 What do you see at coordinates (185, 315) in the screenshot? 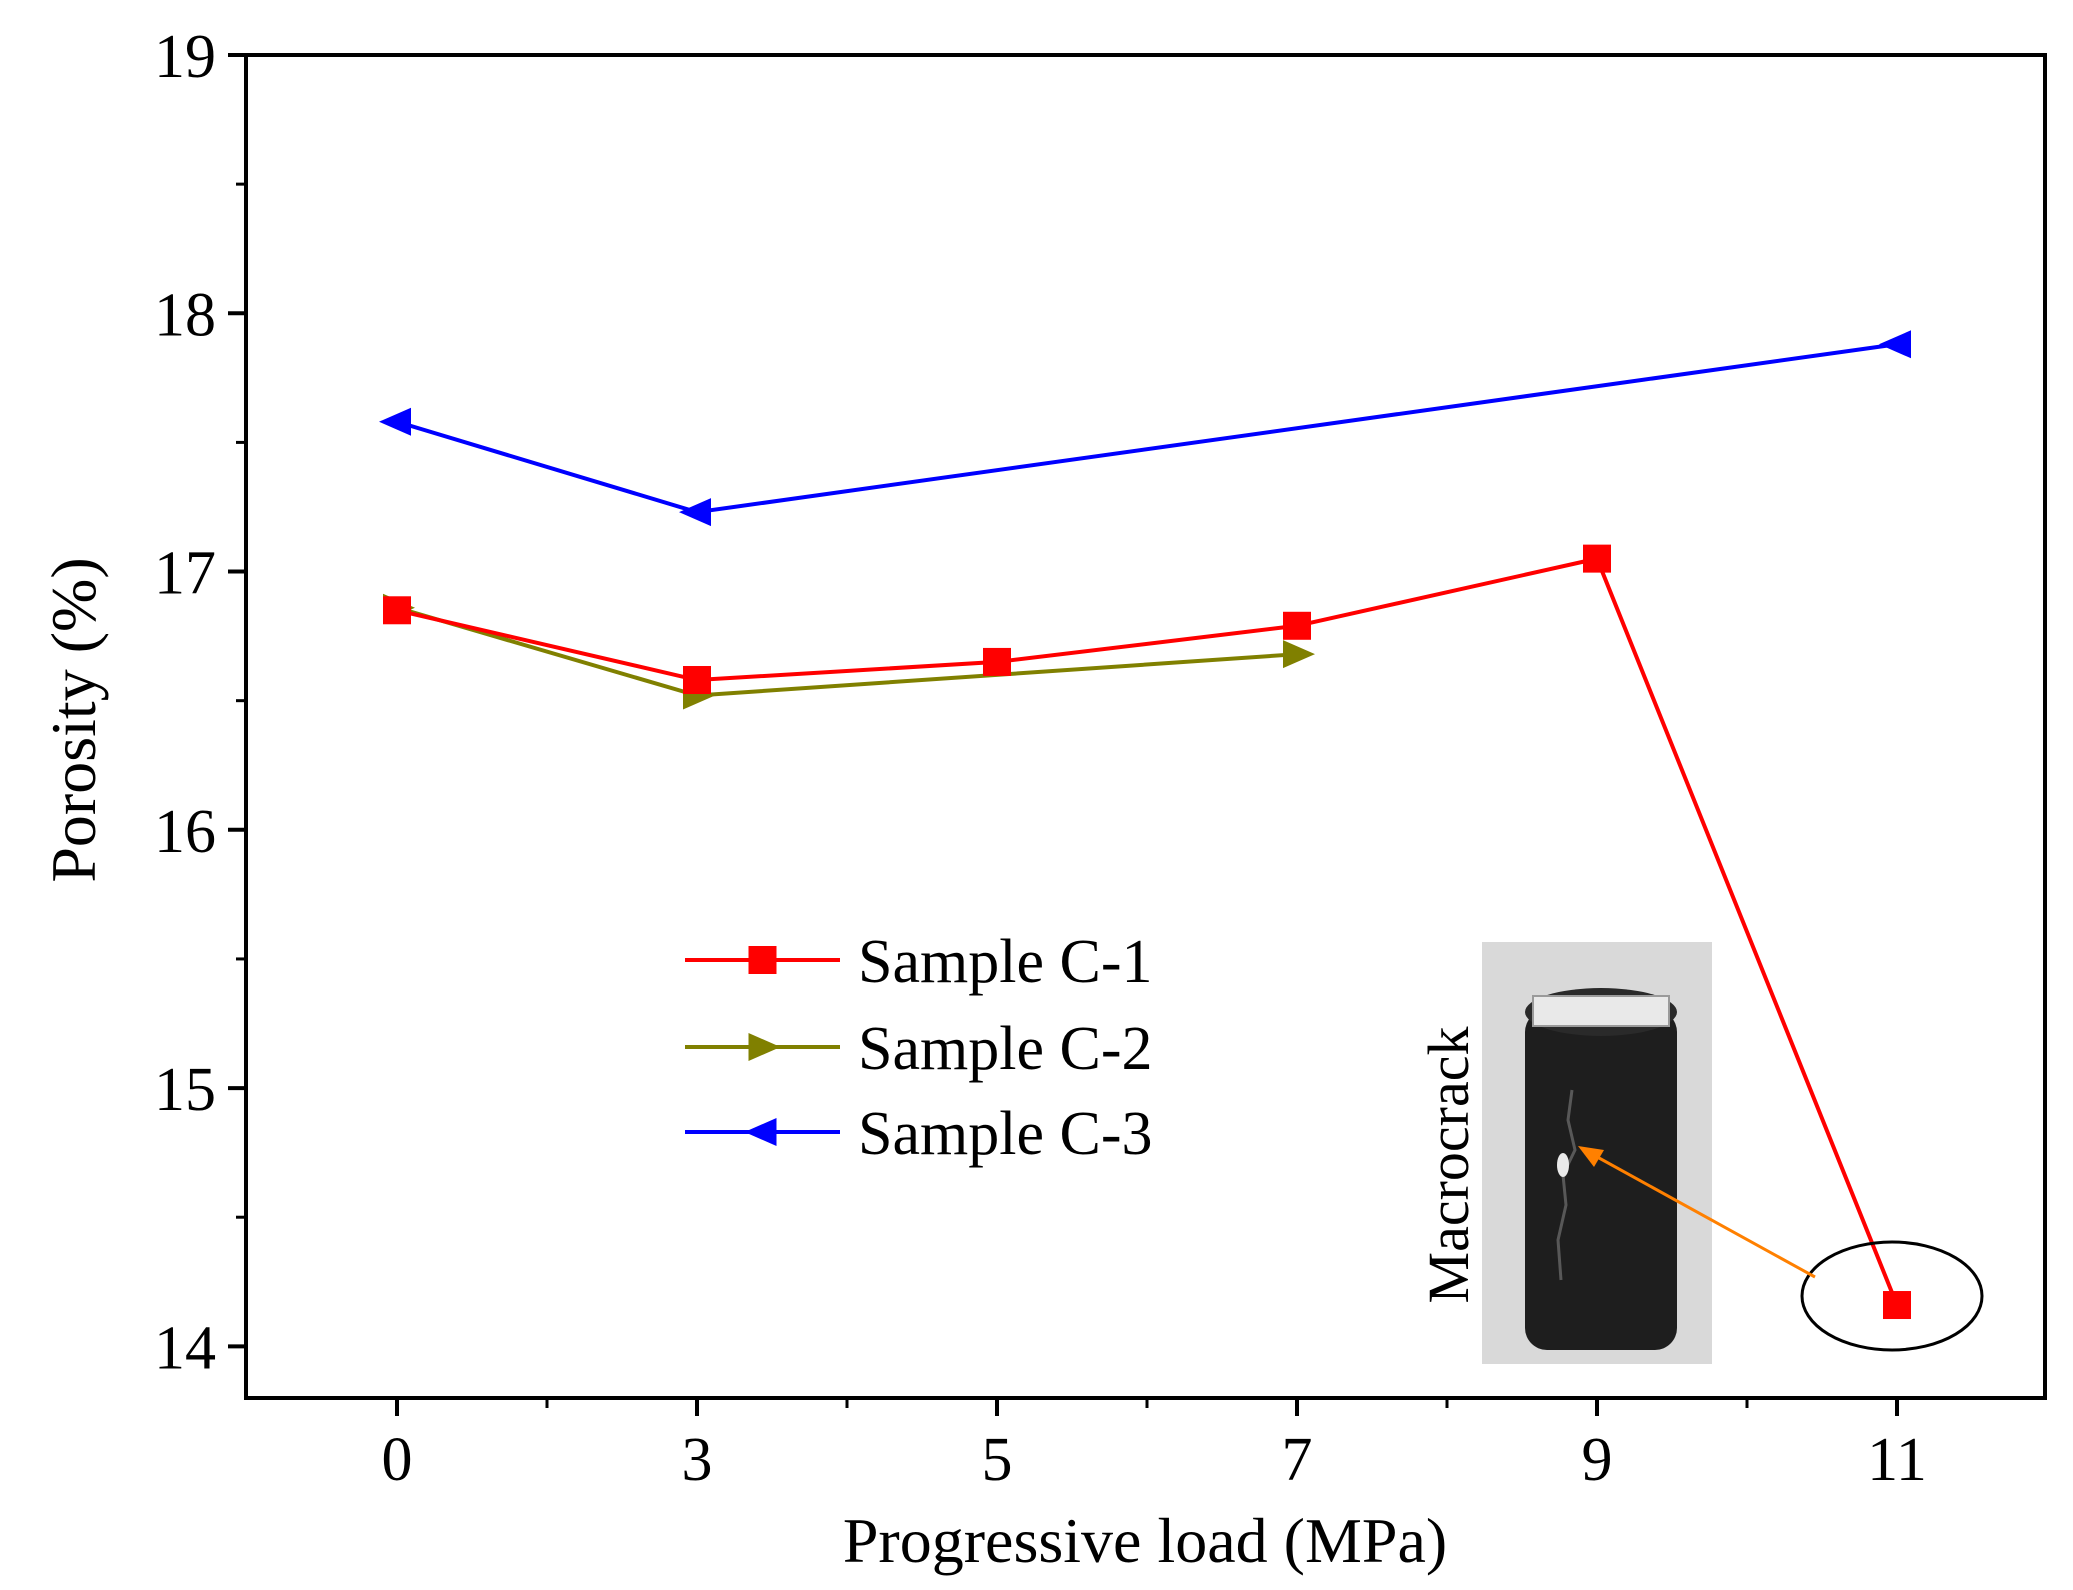
I see `y-tick-label: 18` at bounding box center [185, 315].